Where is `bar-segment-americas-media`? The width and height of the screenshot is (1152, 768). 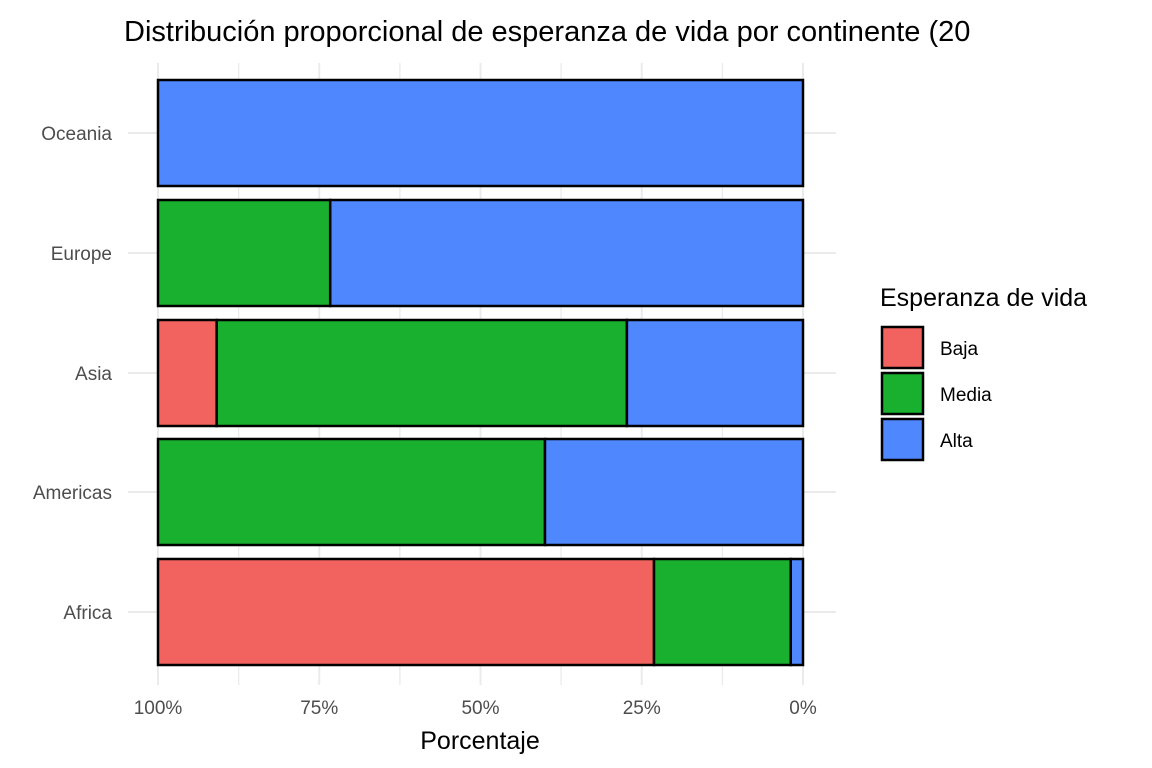 bar-segment-americas-media is located at coordinates (351, 492).